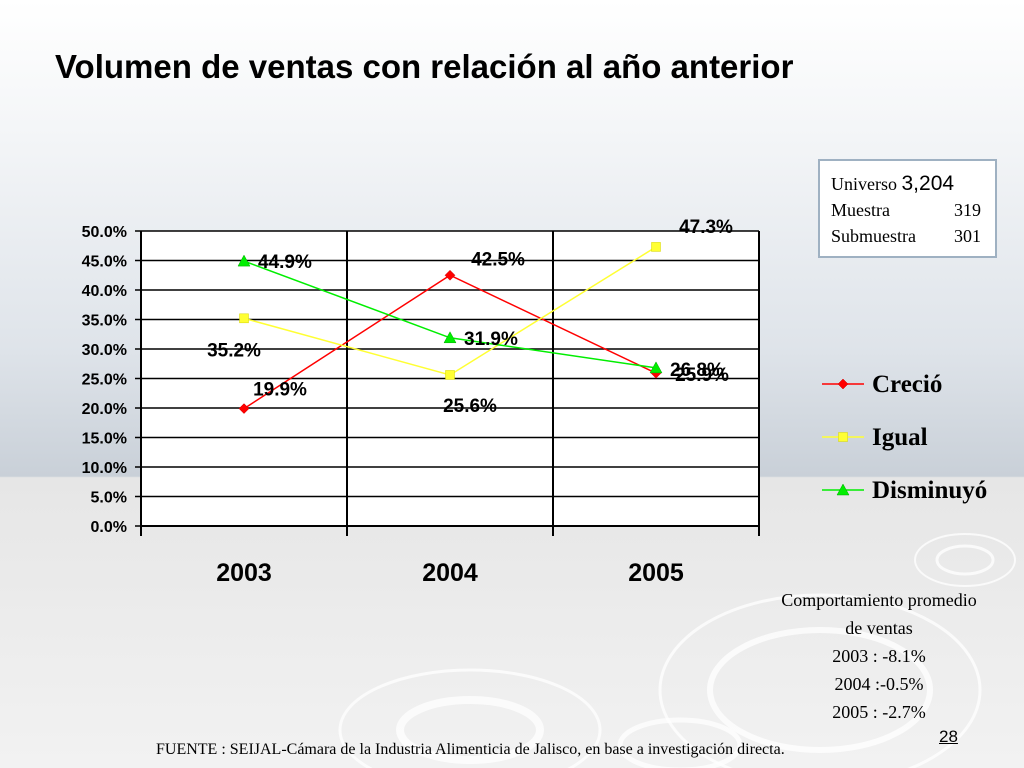 Image resolution: width=1024 pixels, height=768 pixels. I want to click on y-tick-label: 45.0%, so click(104, 262).